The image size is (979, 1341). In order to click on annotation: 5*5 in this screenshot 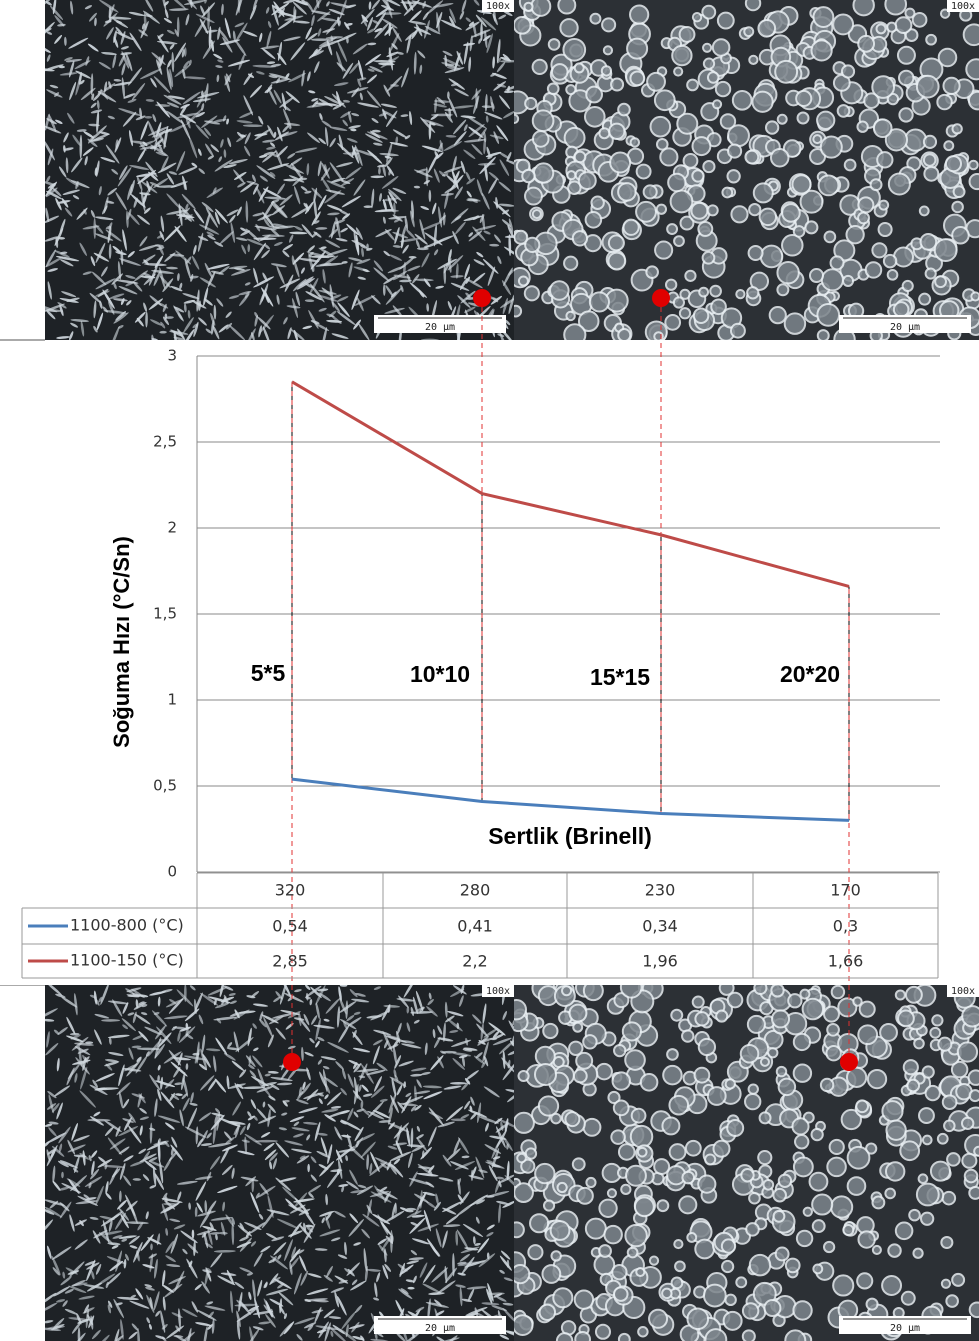, I will do `click(268, 673)`.